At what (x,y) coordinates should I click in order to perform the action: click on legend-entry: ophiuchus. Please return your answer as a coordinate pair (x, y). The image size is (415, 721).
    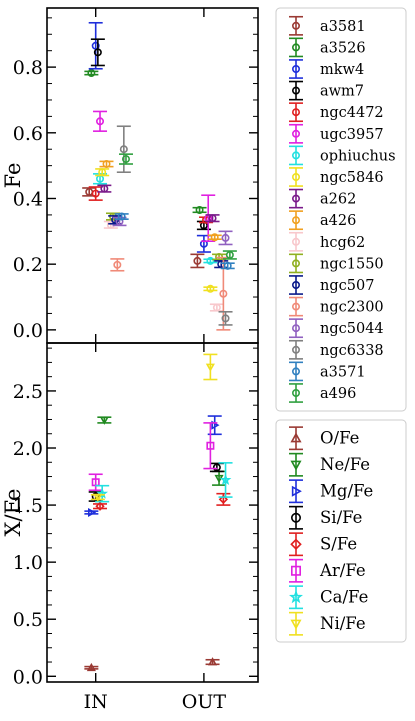
    Looking at the image, I should click on (342, 155).